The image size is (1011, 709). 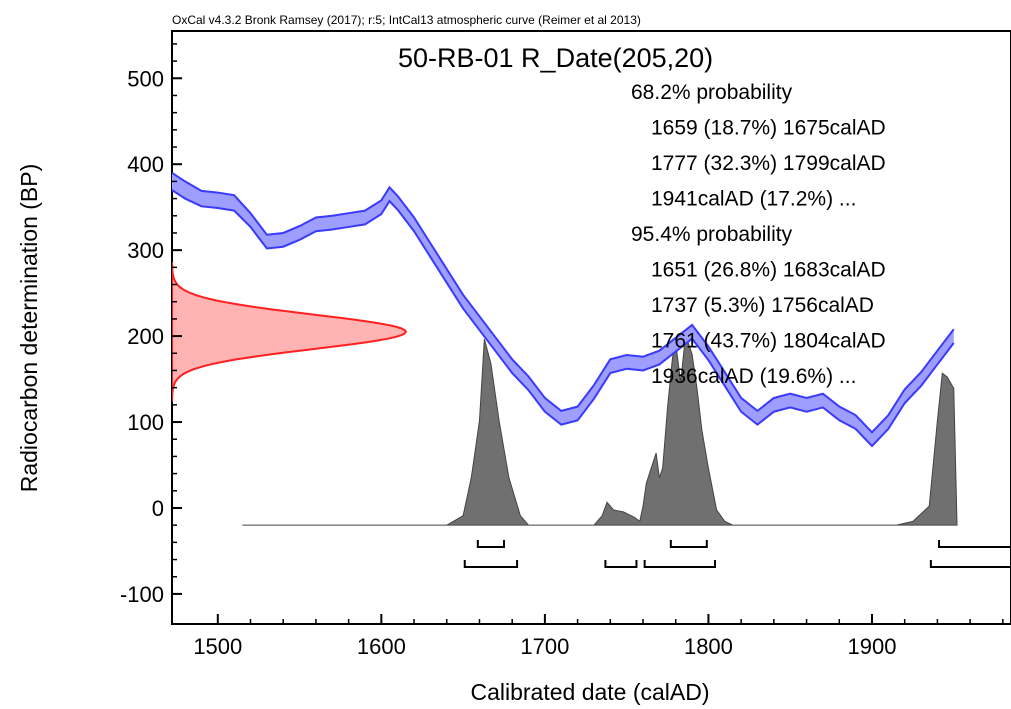 I want to click on y-axis-title: Radiocarbon determination (BP), so click(x=29, y=328).